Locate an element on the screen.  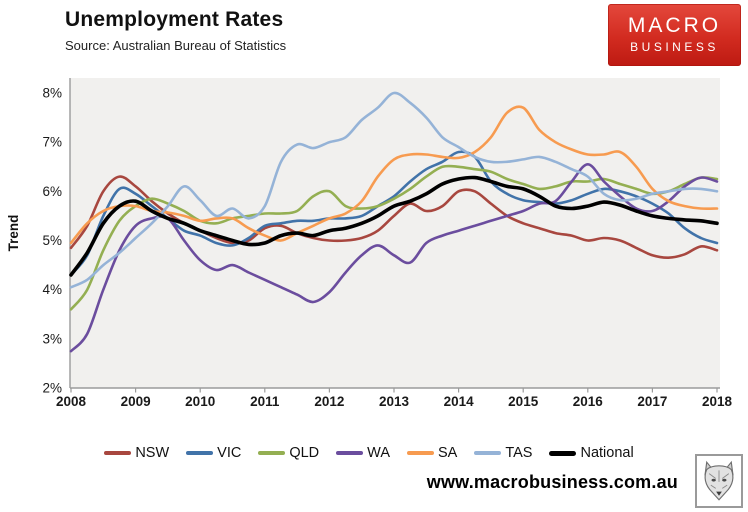
wolf-logo is located at coordinates (719, 481).